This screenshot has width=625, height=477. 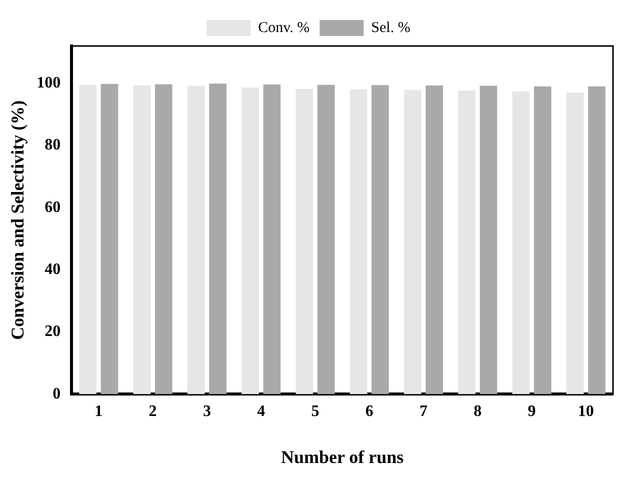 What do you see at coordinates (48, 83) in the screenshot?
I see `y-tick-label: 100` at bounding box center [48, 83].